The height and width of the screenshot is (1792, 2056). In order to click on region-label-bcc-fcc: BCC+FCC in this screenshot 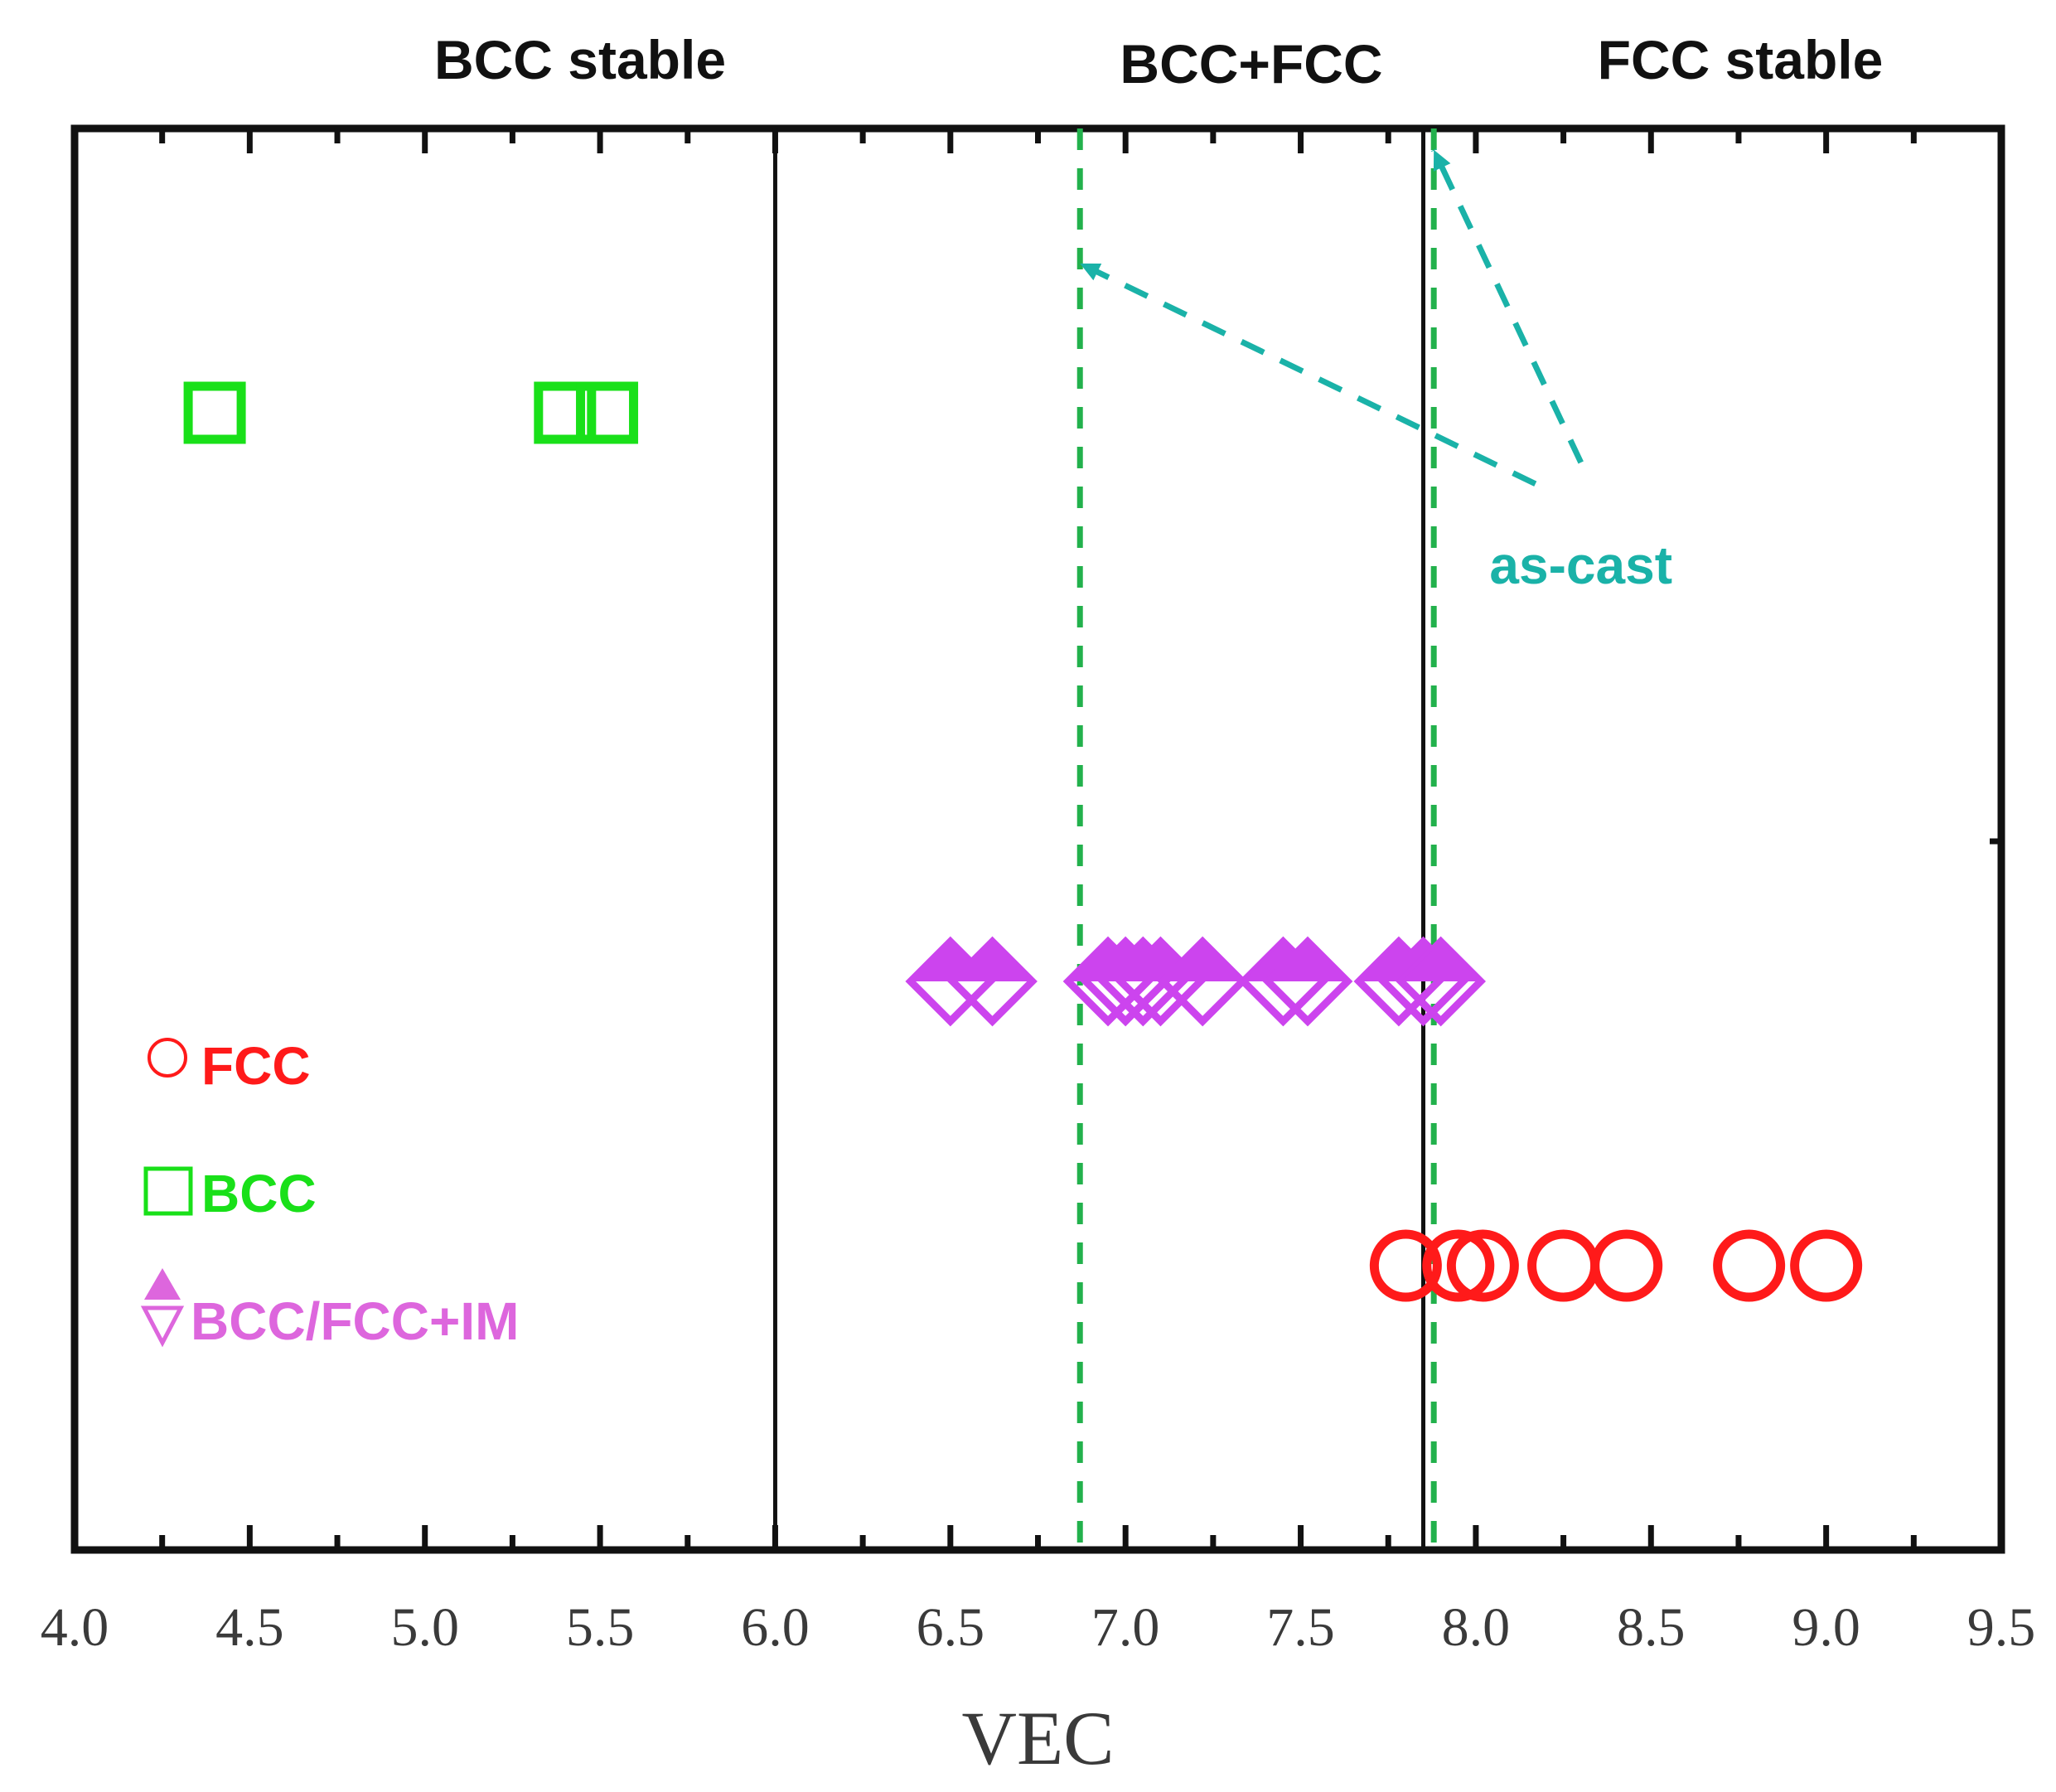, I will do `click(1251, 63)`.